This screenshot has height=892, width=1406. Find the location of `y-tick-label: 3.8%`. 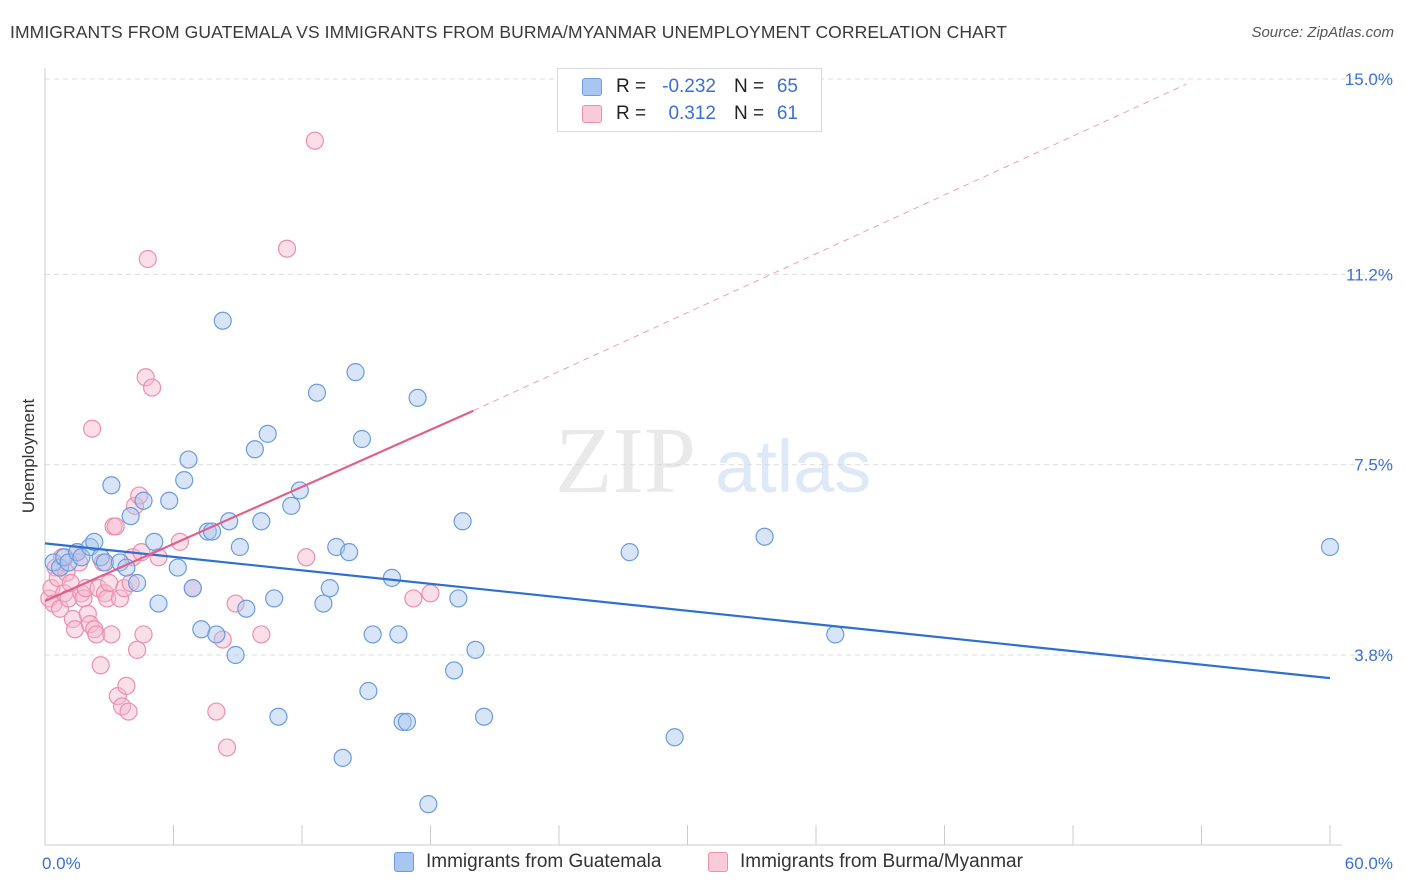

y-tick-label: 3.8% is located at coordinates (1373, 655).